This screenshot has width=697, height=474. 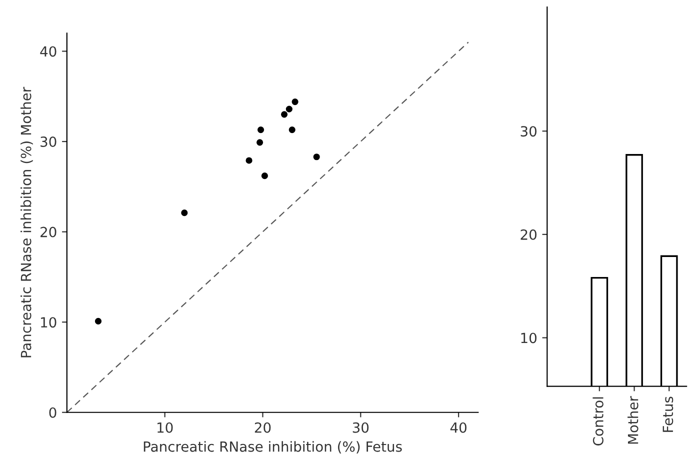 I want to click on x-tick-label: 20, so click(x=262, y=427).